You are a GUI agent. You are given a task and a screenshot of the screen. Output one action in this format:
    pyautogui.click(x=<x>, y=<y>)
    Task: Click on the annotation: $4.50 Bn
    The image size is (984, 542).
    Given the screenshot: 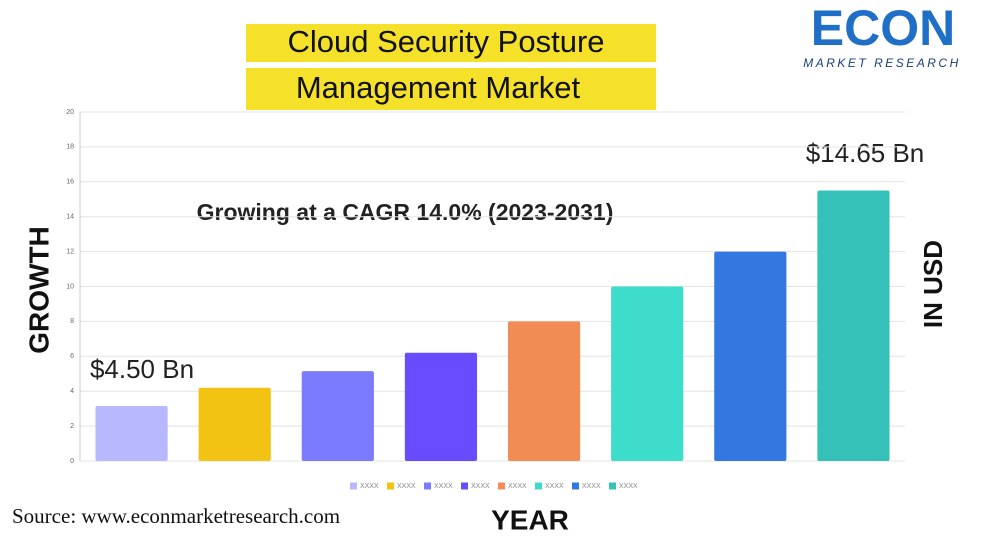 What is the action you would take?
    pyautogui.click(x=142, y=369)
    